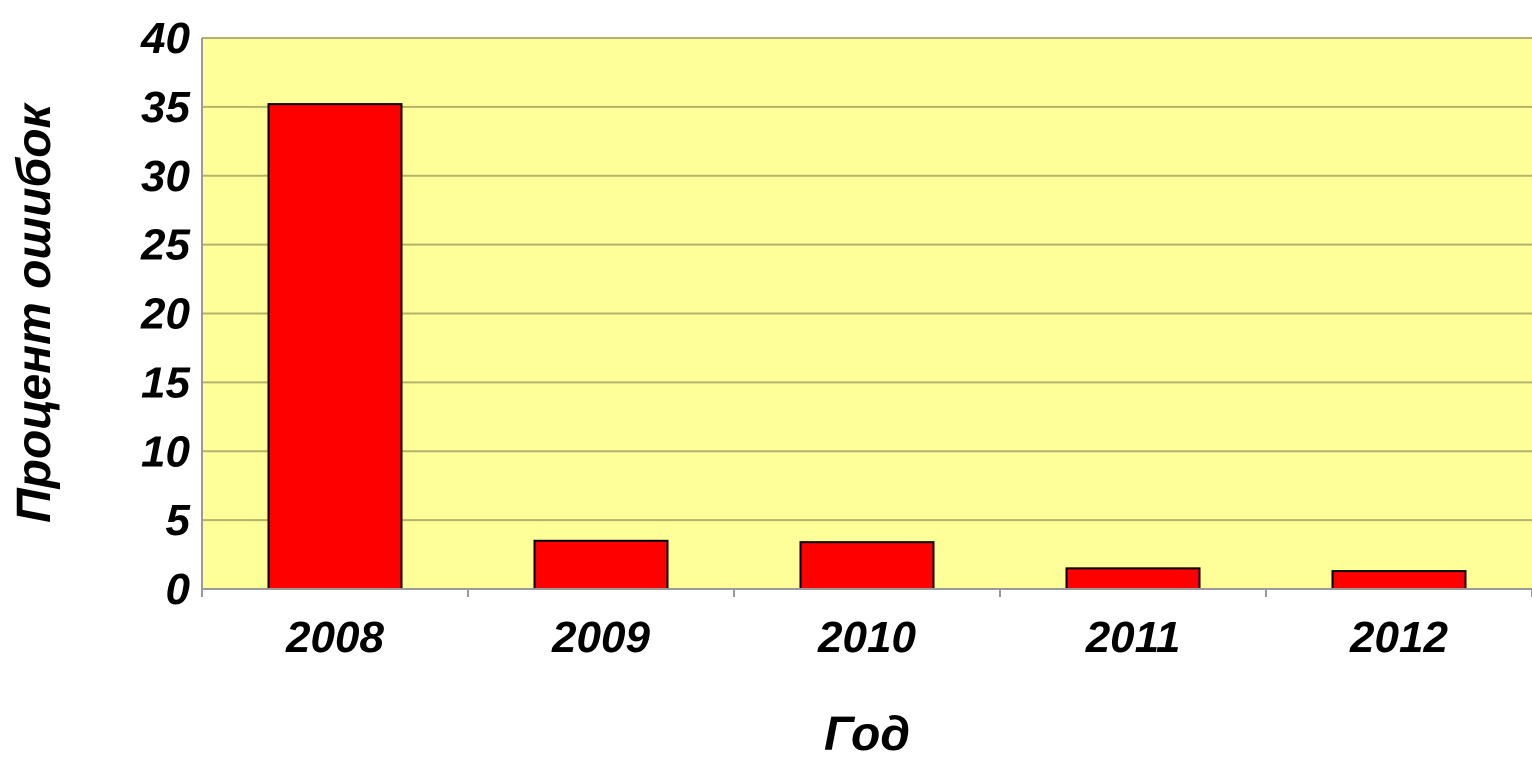  I want to click on y-tick-label: 5, so click(178, 520).